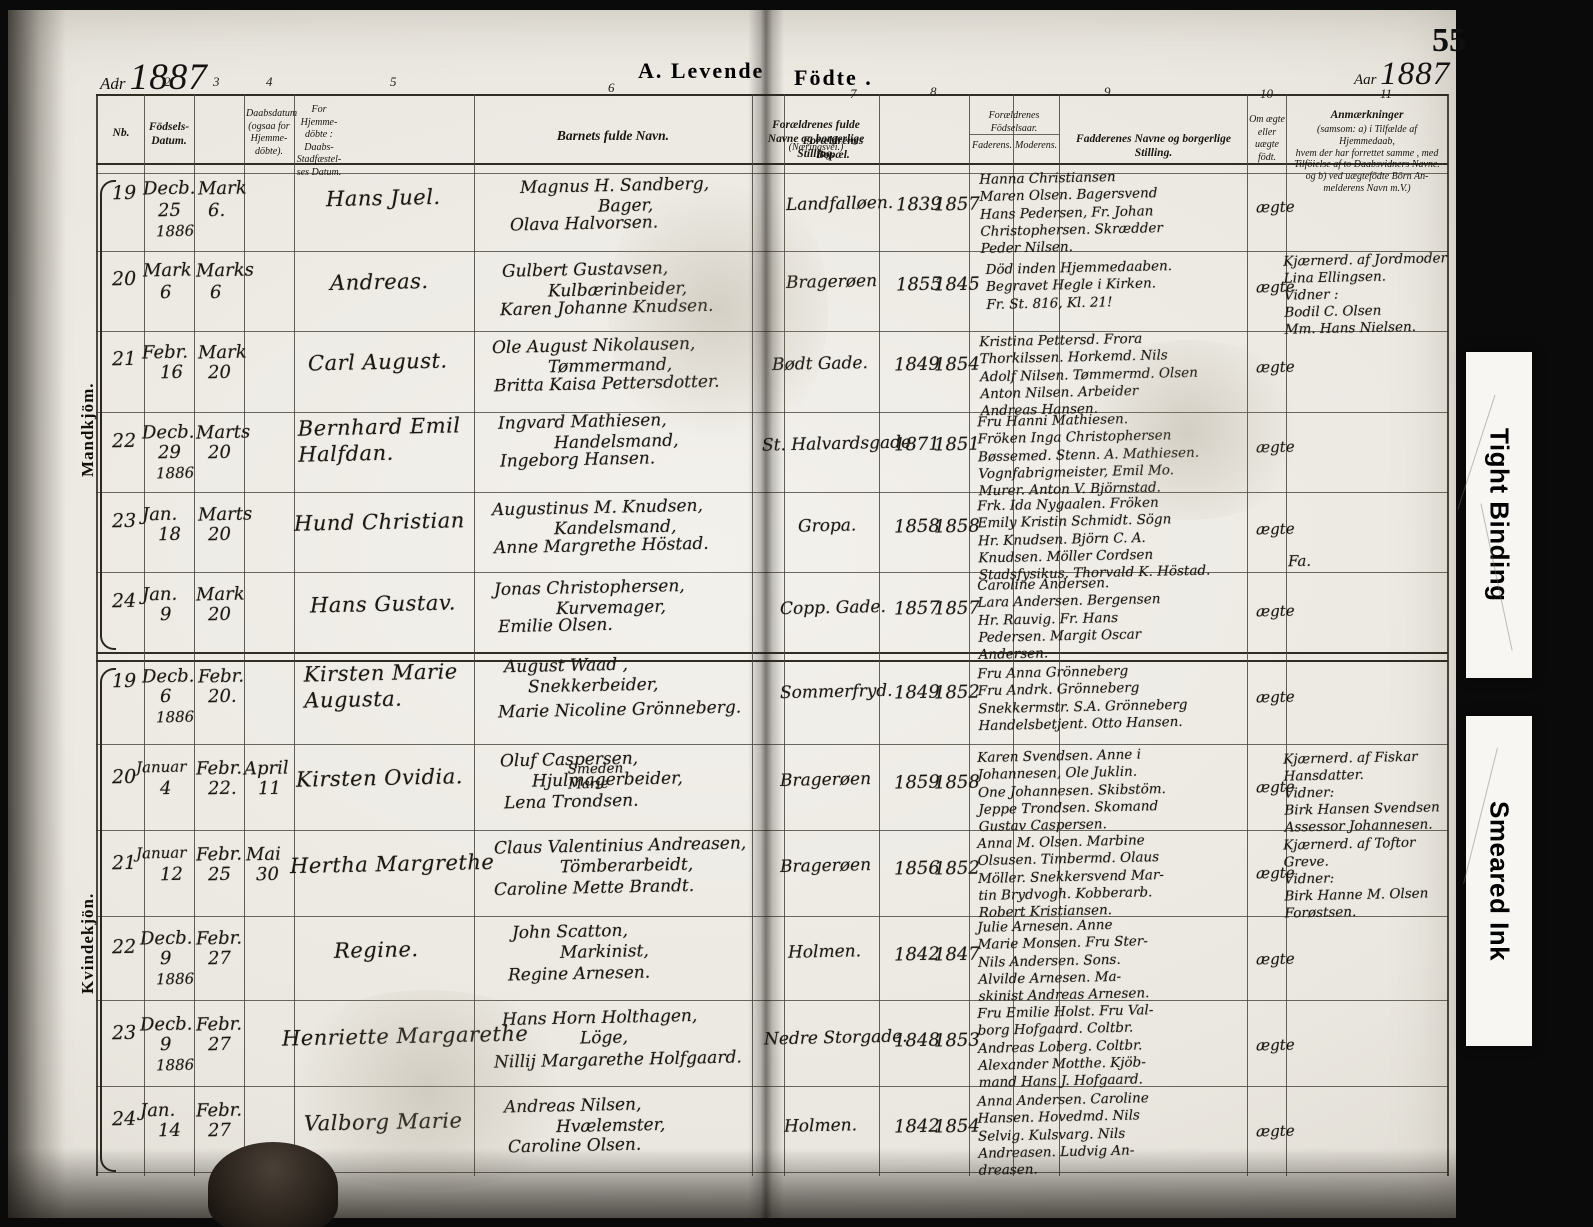 The image size is (1593, 1227). What do you see at coordinates (1494, 515) in the screenshot?
I see `archival-tab-tight-binding: Tight Binding` at bounding box center [1494, 515].